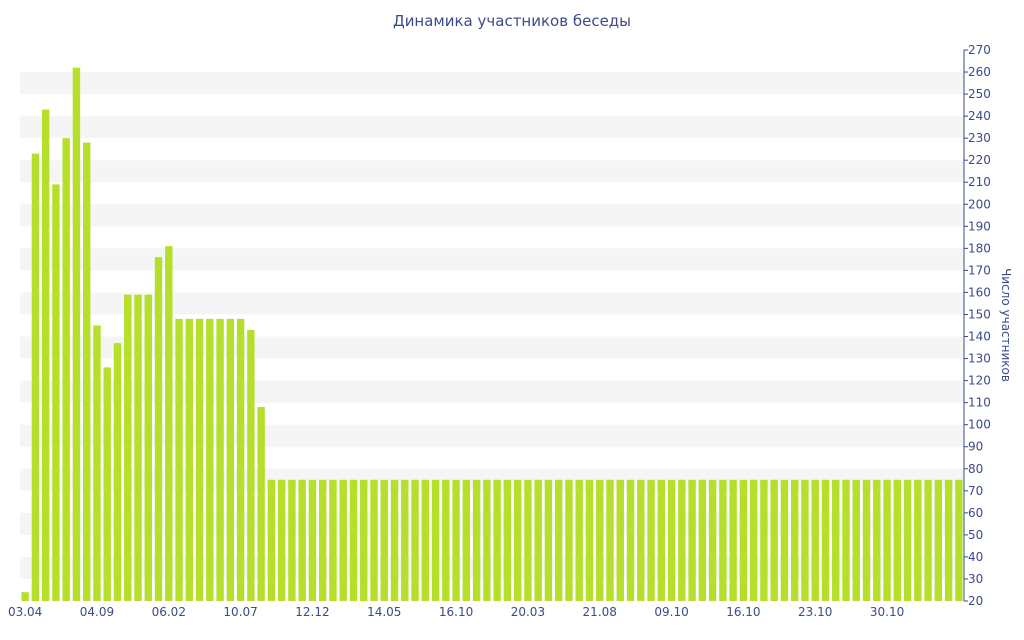 The height and width of the screenshot is (640, 1024). Describe the element at coordinates (975, 579) in the screenshot. I see `y-tick-label: 30` at that location.